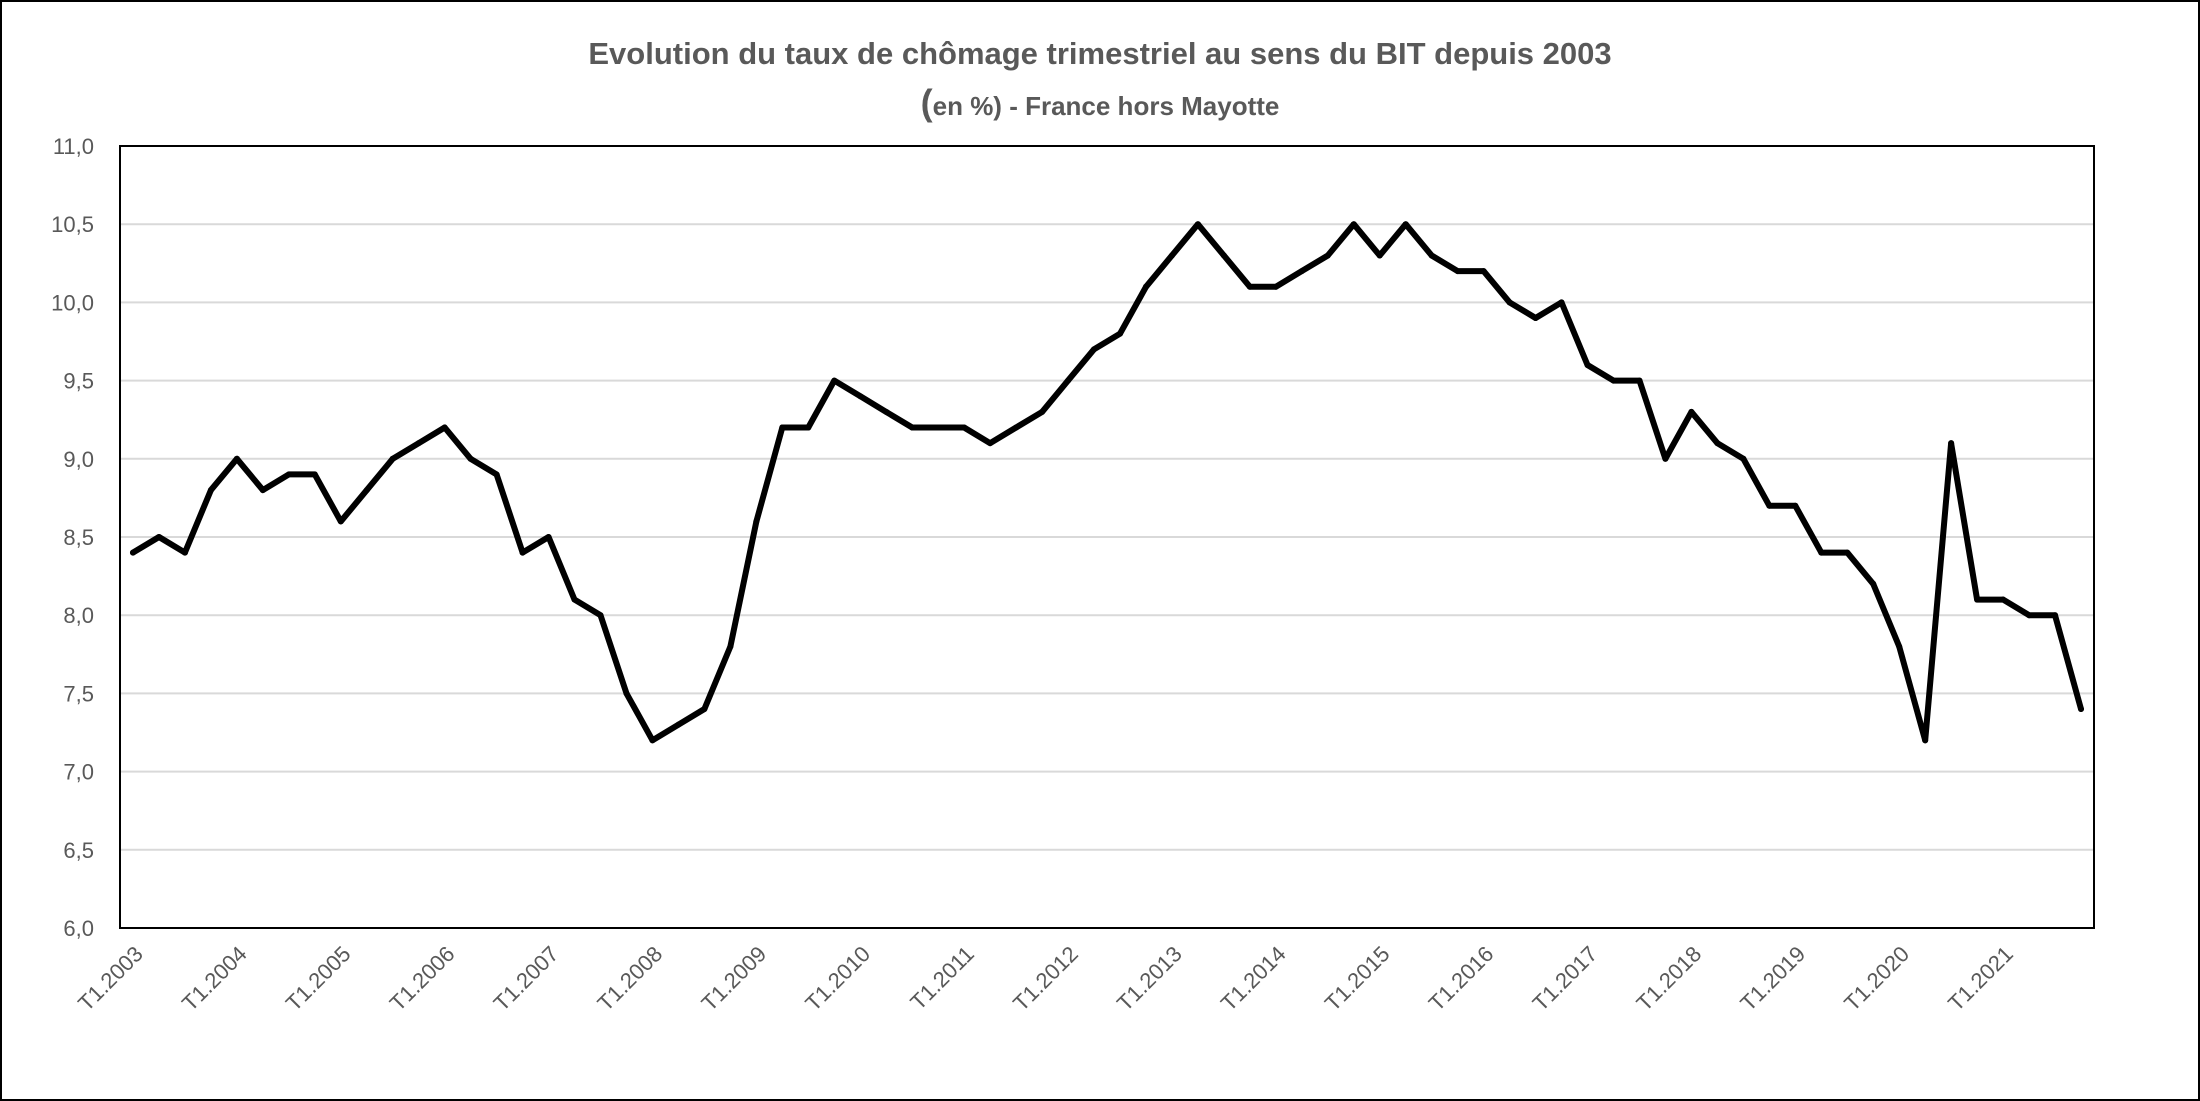  I want to click on x-tick-label: T1.2005, so click(318, 978).